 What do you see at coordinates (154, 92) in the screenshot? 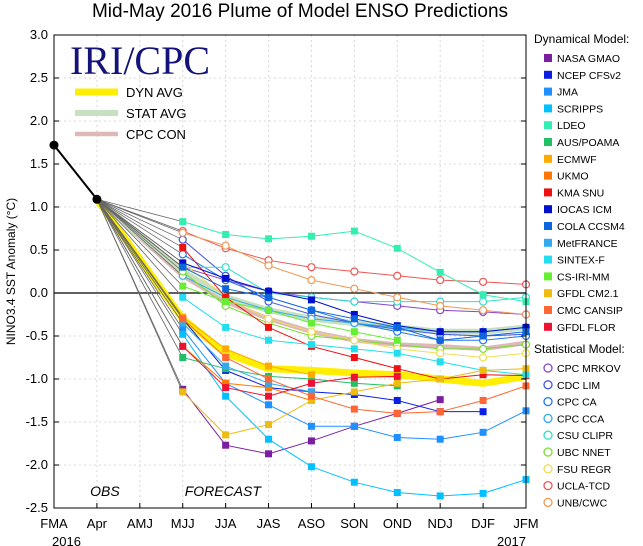
I see `avg-legend-label: DYN AVG` at bounding box center [154, 92].